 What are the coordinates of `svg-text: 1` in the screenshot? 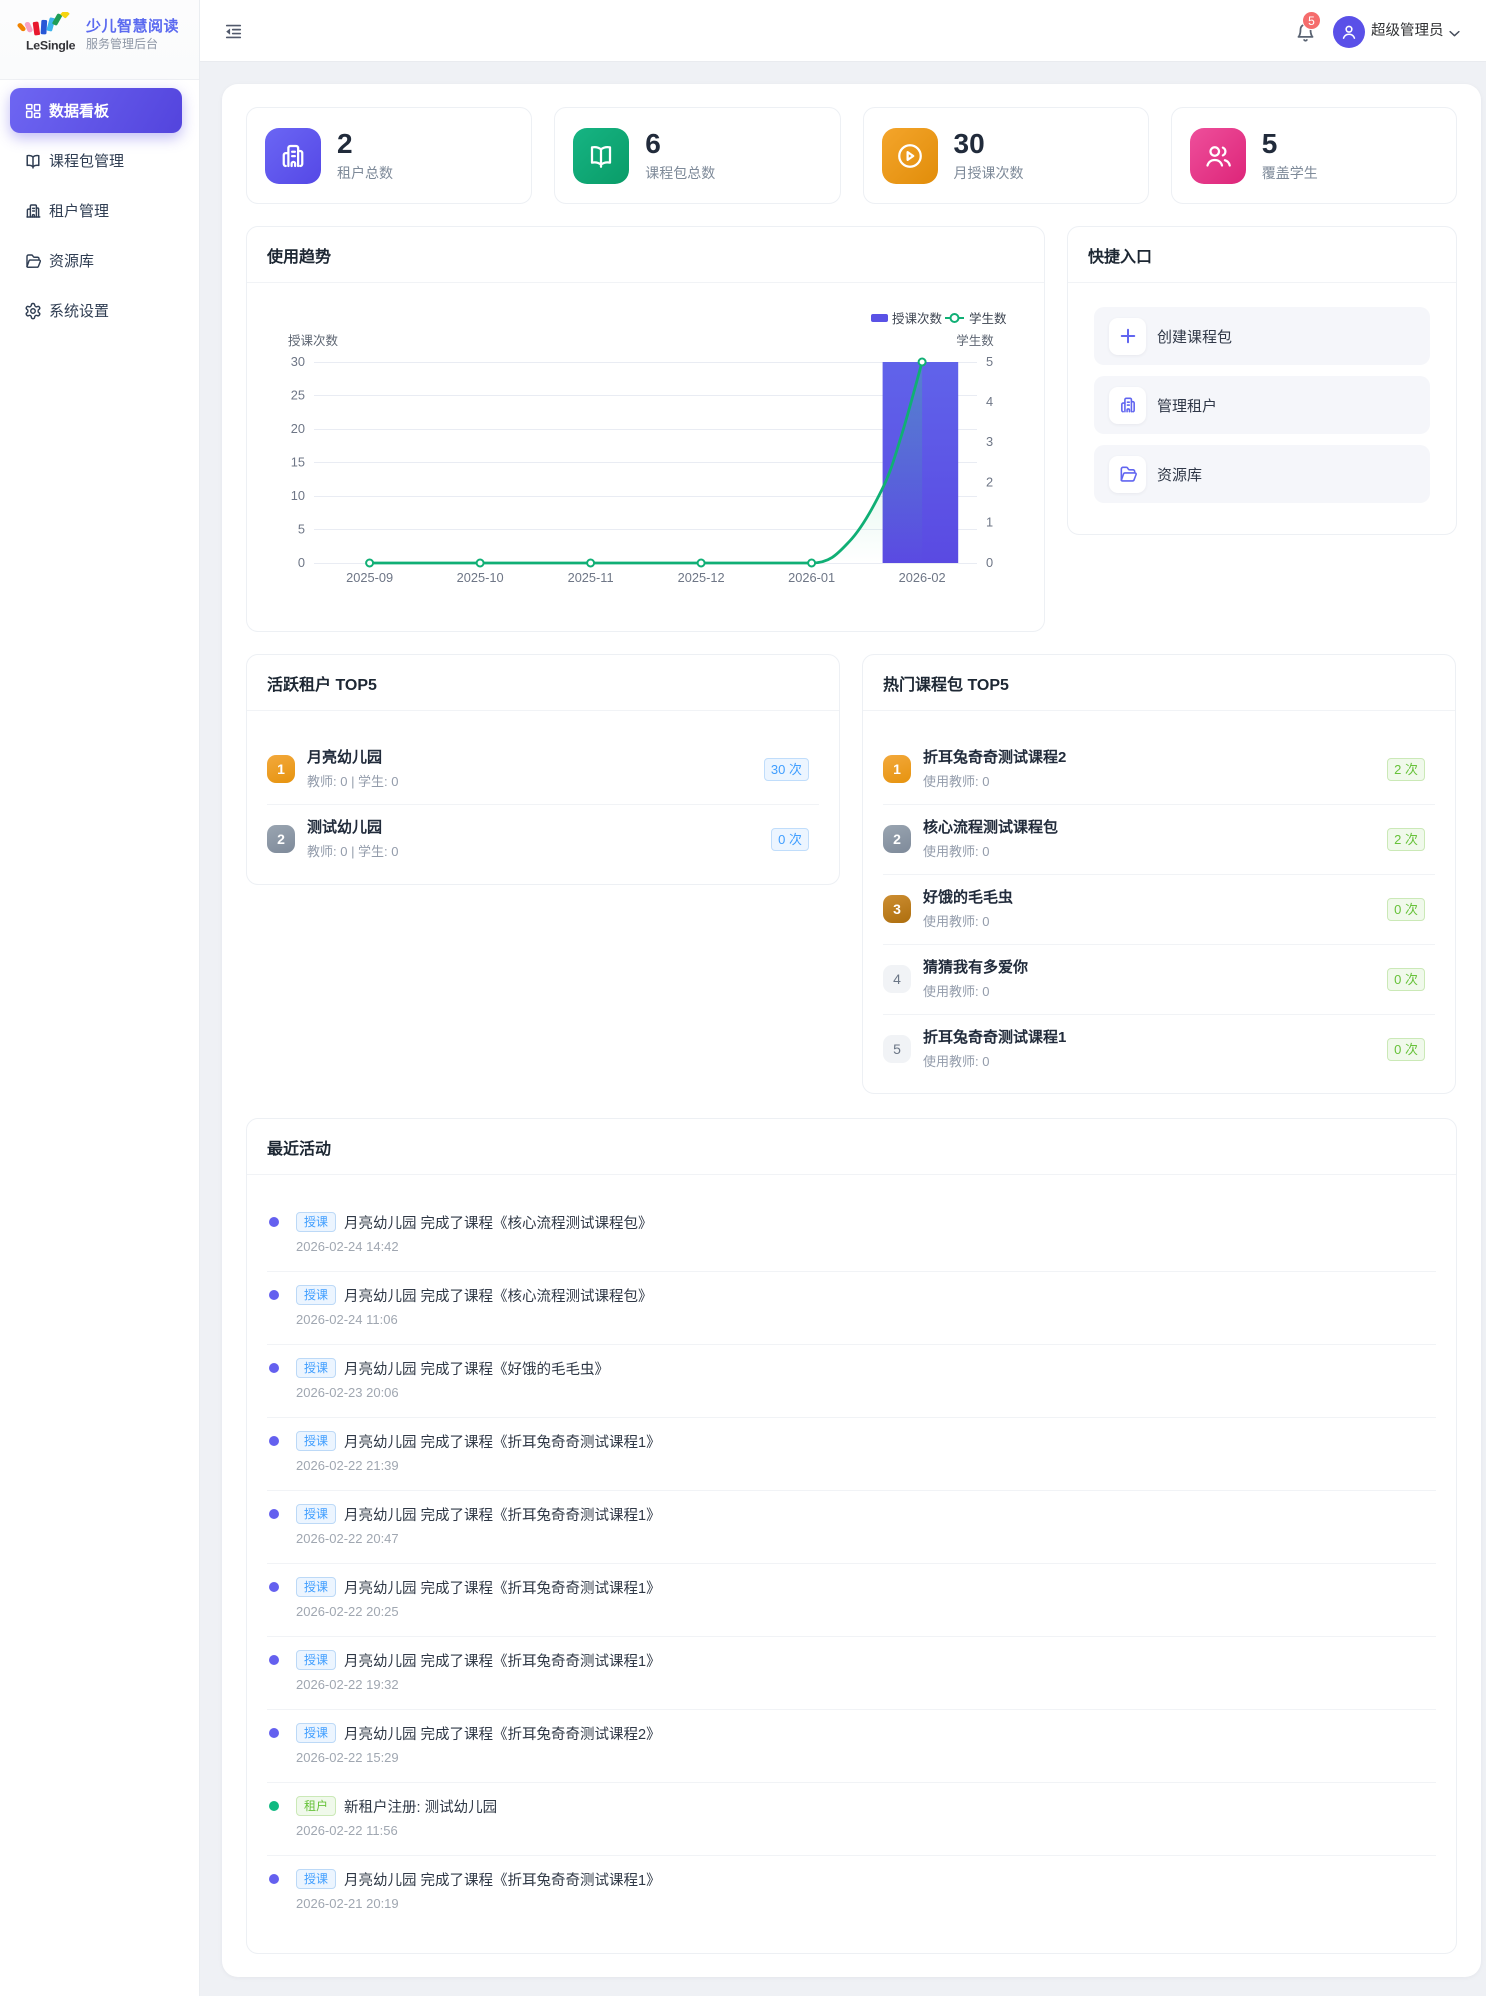 It's located at (989, 522).